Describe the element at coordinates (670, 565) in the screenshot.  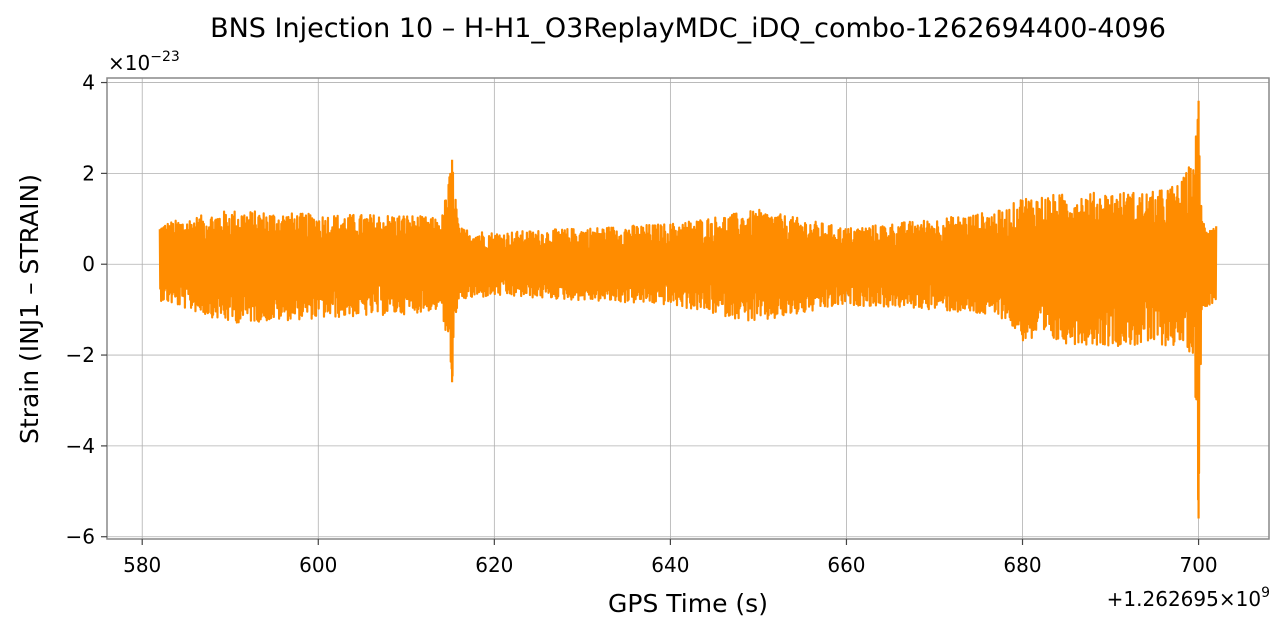
I see `x-tick-label: 640` at that location.